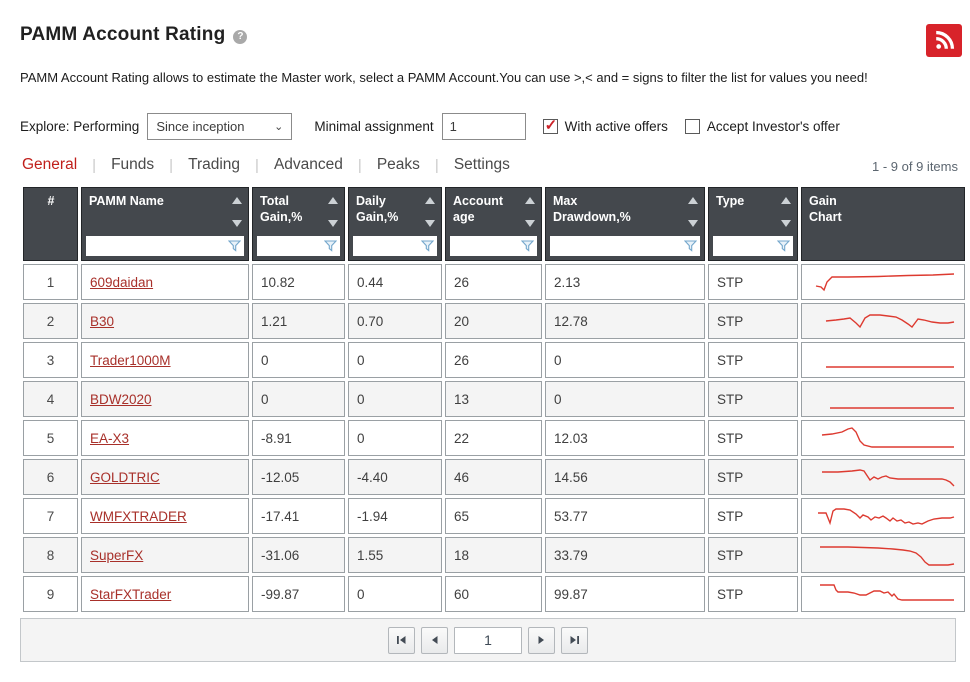 The image size is (970, 682). What do you see at coordinates (133, 164) in the screenshot?
I see `tab-funds: Funds` at bounding box center [133, 164].